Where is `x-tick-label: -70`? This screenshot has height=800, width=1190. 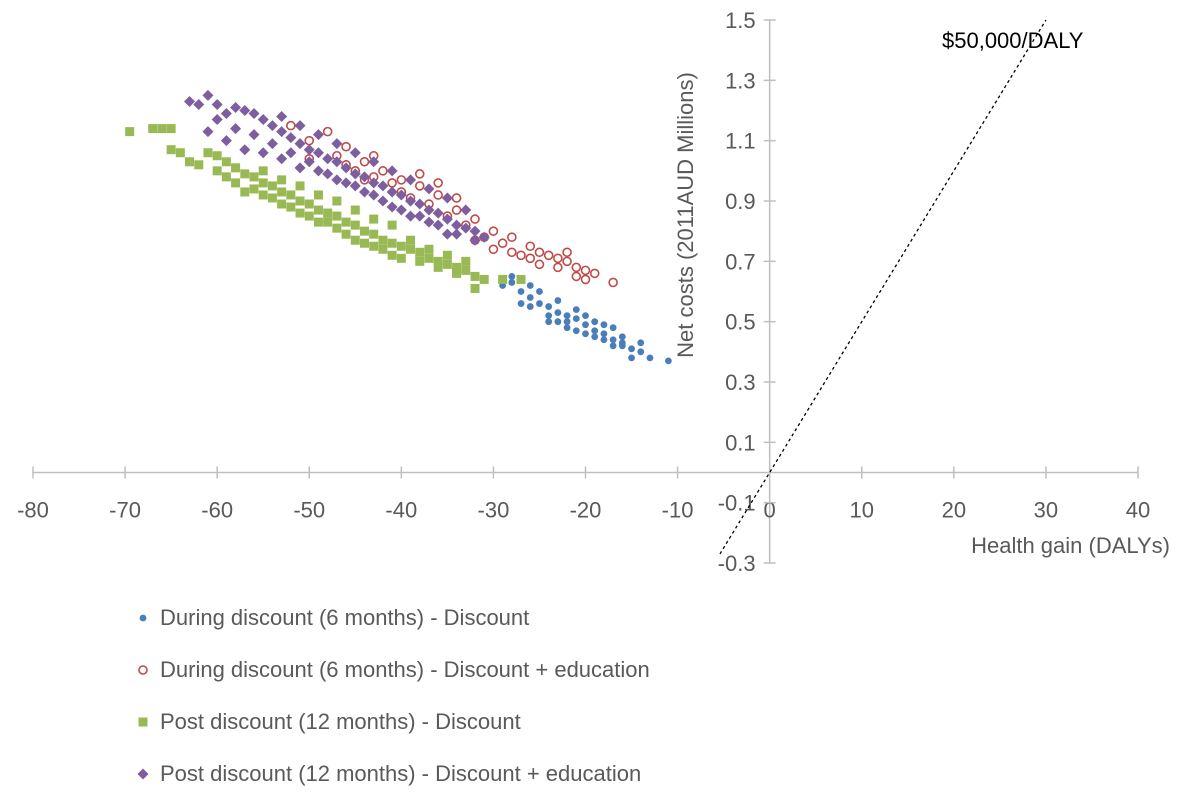 x-tick-label: -70 is located at coordinates (125, 510).